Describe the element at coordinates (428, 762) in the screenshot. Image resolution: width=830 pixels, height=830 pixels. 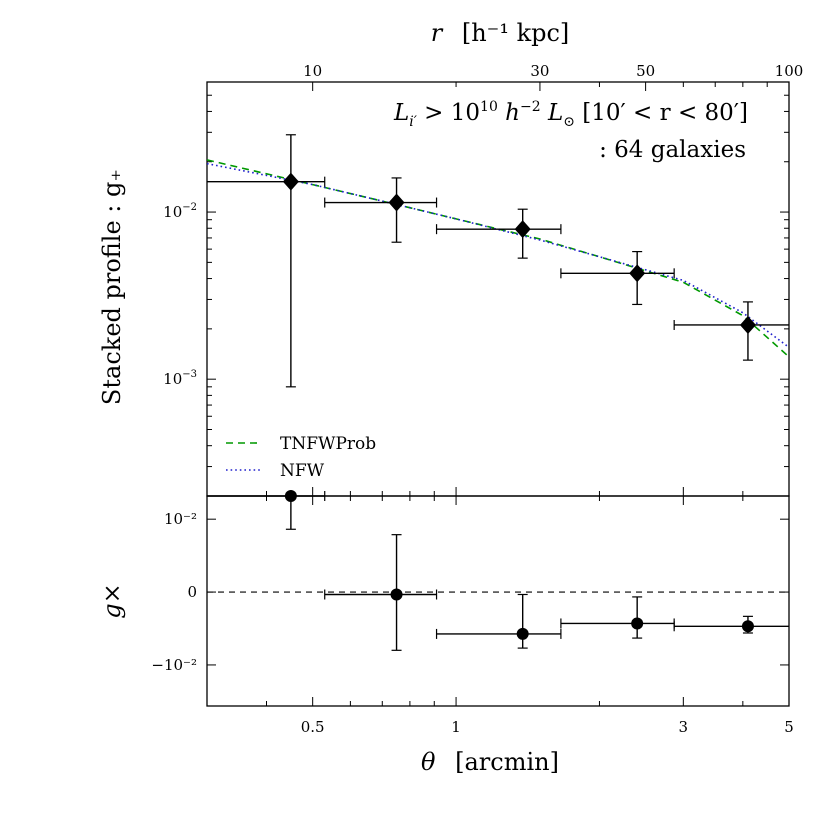
I see `x-axis-var: θ` at that location.